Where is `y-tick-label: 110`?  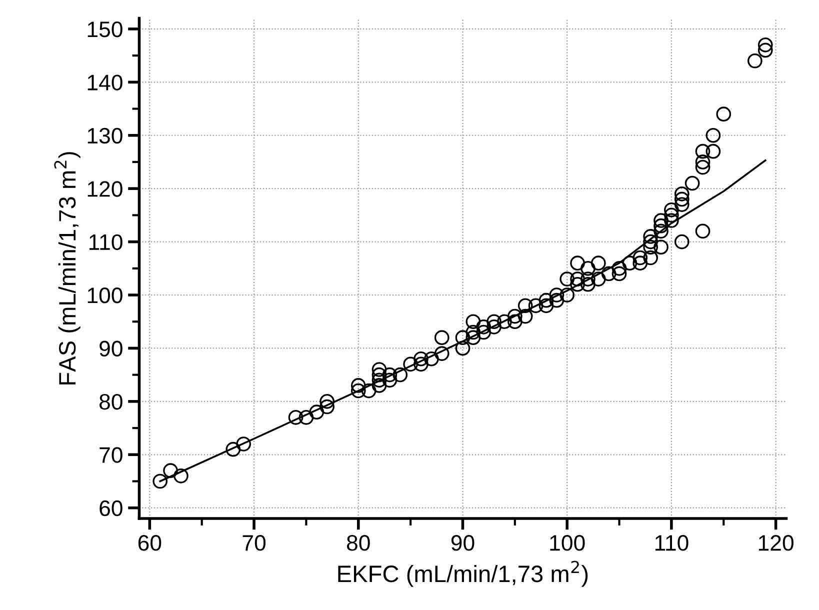
y-tick-label: 110 is located at coordinates (106, 242).